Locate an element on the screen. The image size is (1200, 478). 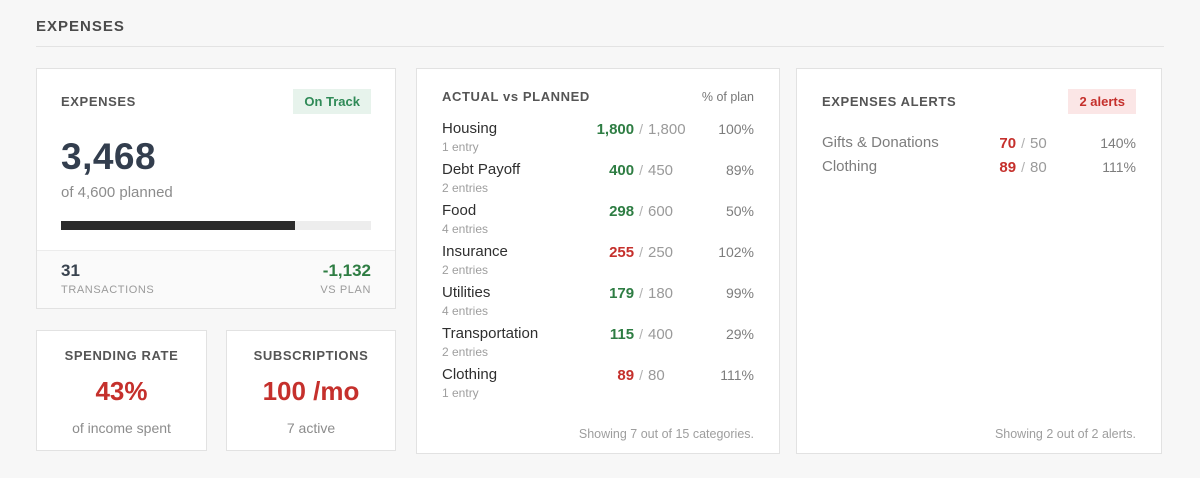
spending-rate-card: SPENDING RATE 43% of income spent is located at coordinates (121, 390).